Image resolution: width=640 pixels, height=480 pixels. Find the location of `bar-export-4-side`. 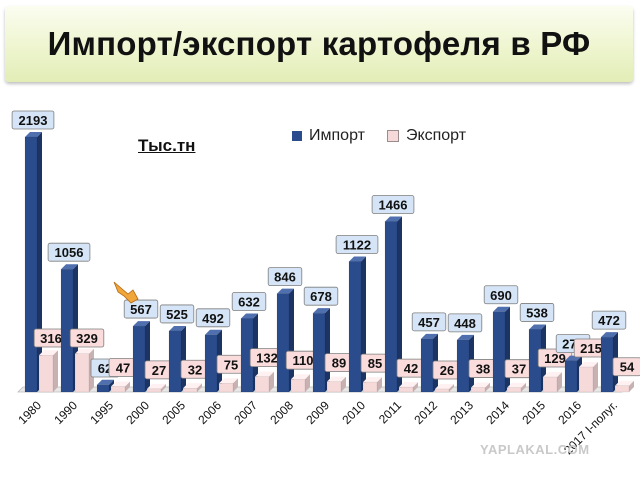

bar-export-4-side is located at coordinates (199, 387).